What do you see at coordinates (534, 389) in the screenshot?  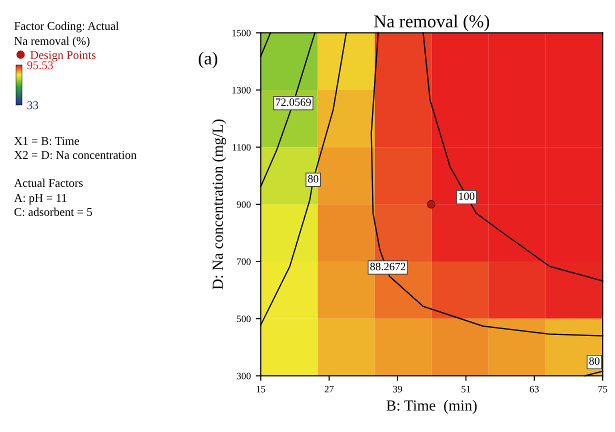 I see `x-tick-label: 63` at bounding box center [534, 389].